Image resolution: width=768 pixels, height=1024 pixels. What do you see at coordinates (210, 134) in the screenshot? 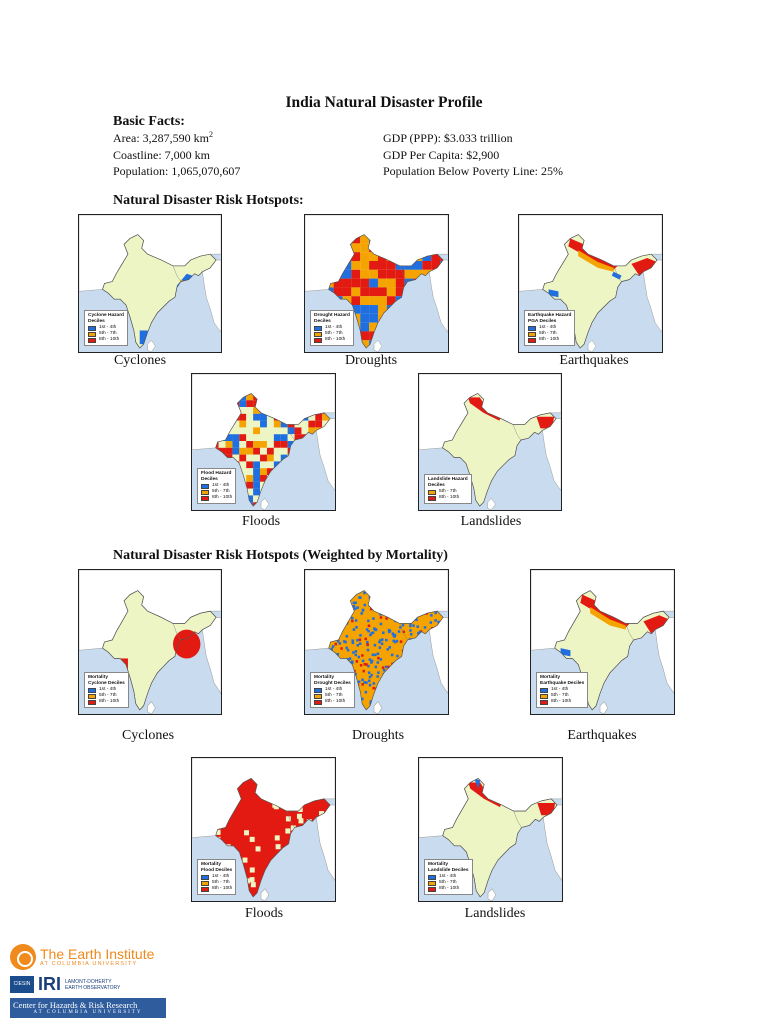
I see `fact-area-sup: 2` at bounding box center [210, 134].